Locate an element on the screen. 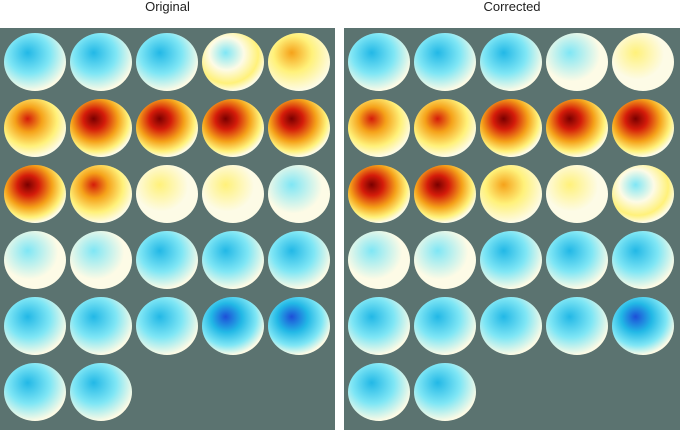 Image resolution: width=680 pixels, height=430 pixels. panel-title-original: Original is located at coordinates (167, 7).